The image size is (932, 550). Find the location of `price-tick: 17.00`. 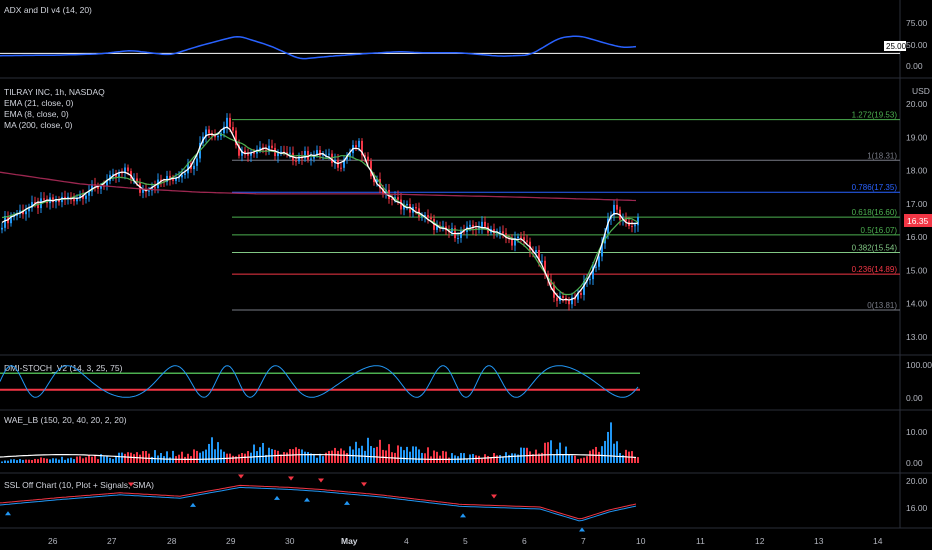

price-tick: 17.00 is located at coordinates (917, 204).